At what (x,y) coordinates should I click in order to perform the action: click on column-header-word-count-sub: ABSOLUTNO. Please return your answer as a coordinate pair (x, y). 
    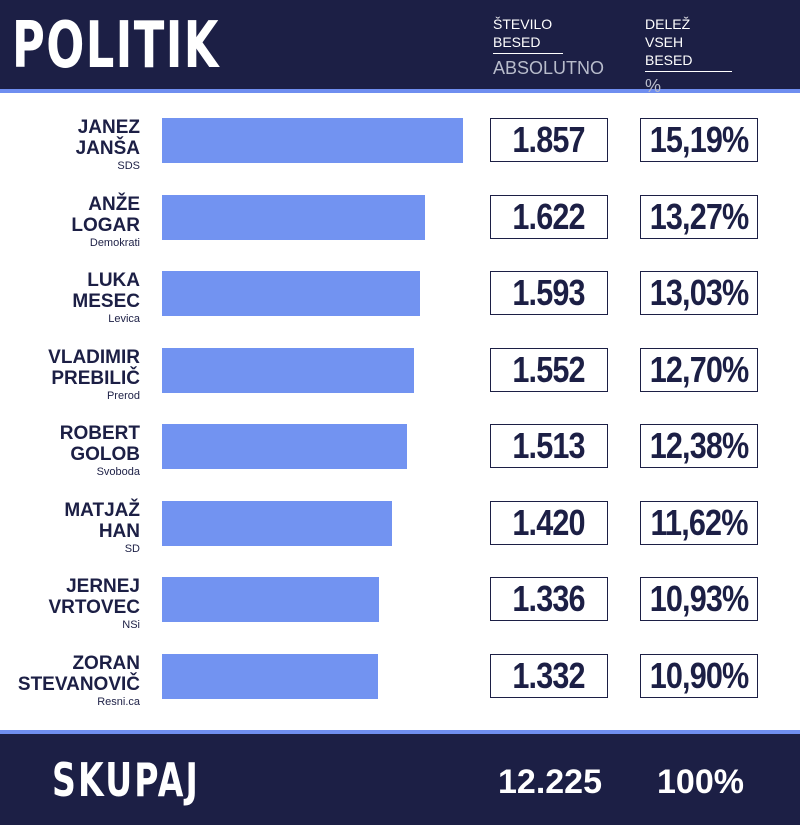
    Looking at the image, I should click on (549, 68).